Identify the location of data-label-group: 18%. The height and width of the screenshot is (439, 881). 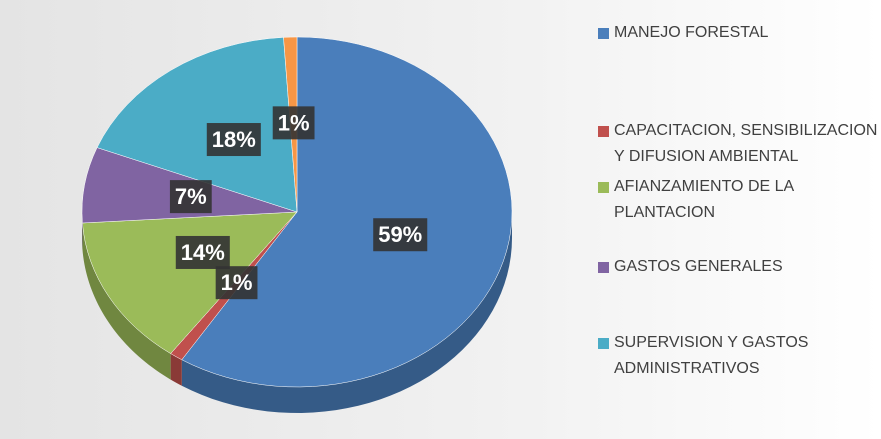
(233, 140).